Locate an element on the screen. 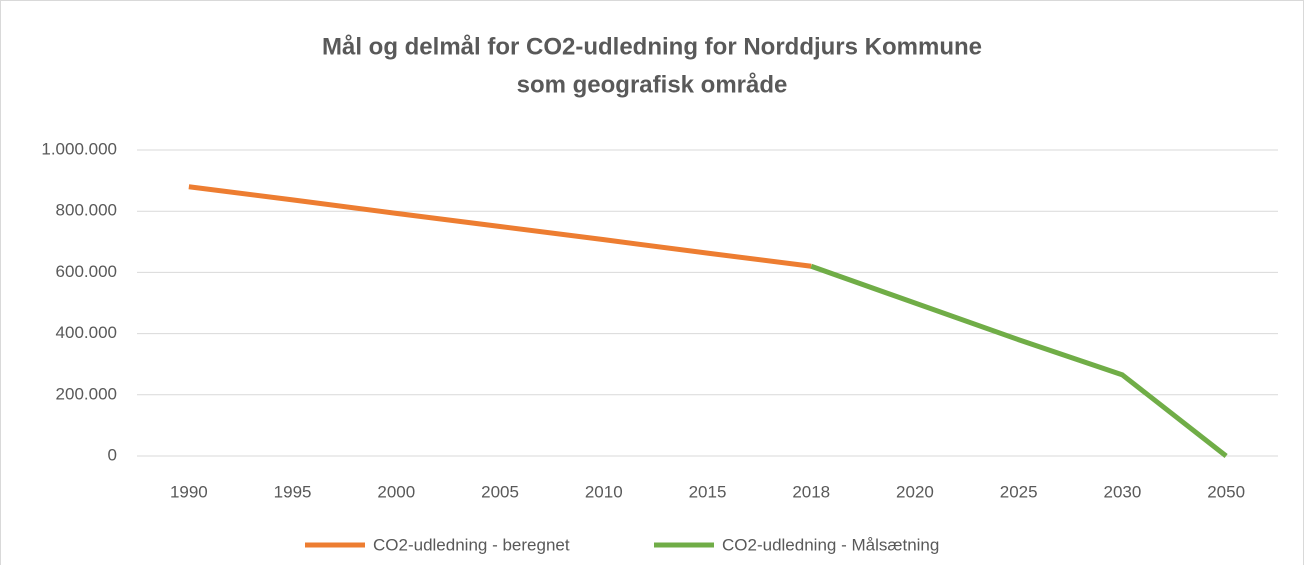 Image resolution: width=1304 pixels, height=565 pixels. x-tick-label: 2050 is located at coordinates (1226, 491).